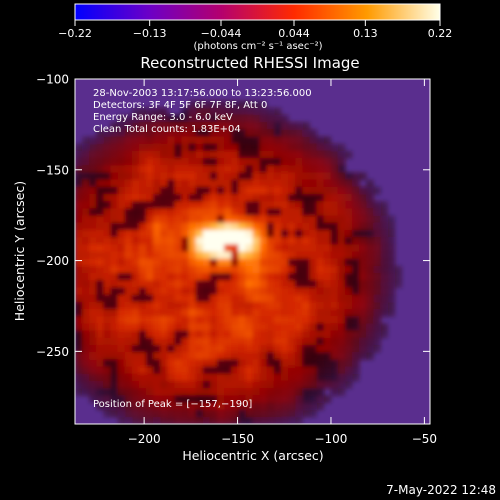 The image size is (500, 500). I want to click on x-tick-label: −200, so click(144, 439).